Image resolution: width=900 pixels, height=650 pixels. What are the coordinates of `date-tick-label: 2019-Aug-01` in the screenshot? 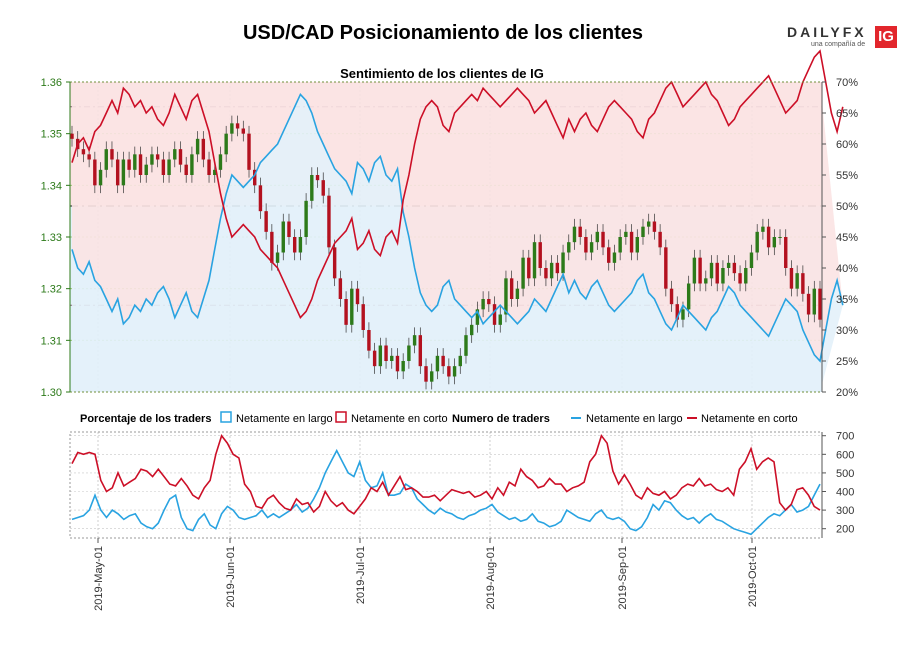 It's located at (491, 578).